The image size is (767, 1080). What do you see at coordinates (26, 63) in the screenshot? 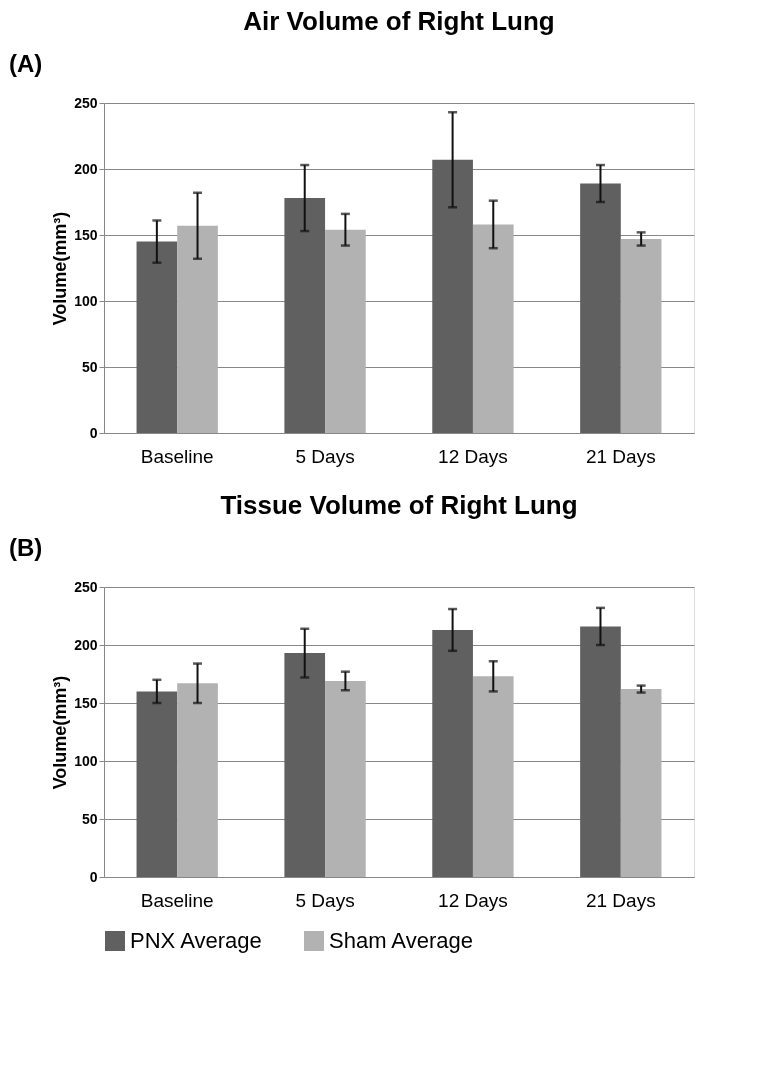
I see `text: (A)` at bounding box center [26, 63].